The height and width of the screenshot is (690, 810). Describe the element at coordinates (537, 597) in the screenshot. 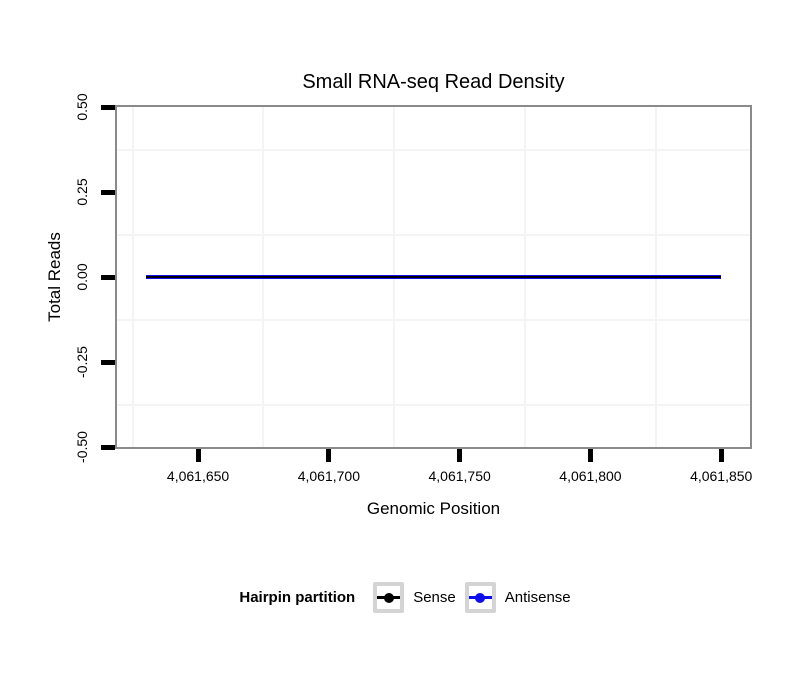

I see `legend-label-antisense: Antisense` at that location.